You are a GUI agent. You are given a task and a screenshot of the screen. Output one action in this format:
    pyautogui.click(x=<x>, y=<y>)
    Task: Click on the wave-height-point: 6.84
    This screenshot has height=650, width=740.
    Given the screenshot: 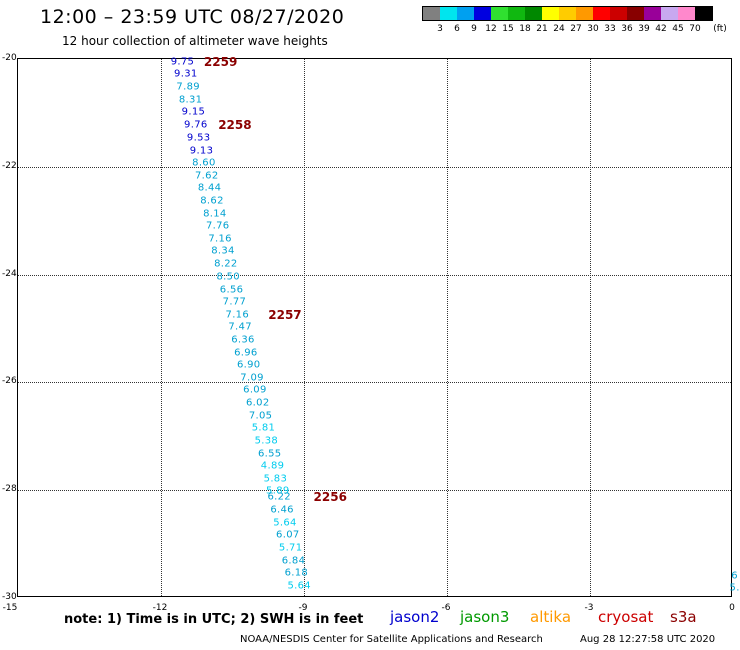 What is the action you would take?
    pyautogui.click(x=293, y=561)
    